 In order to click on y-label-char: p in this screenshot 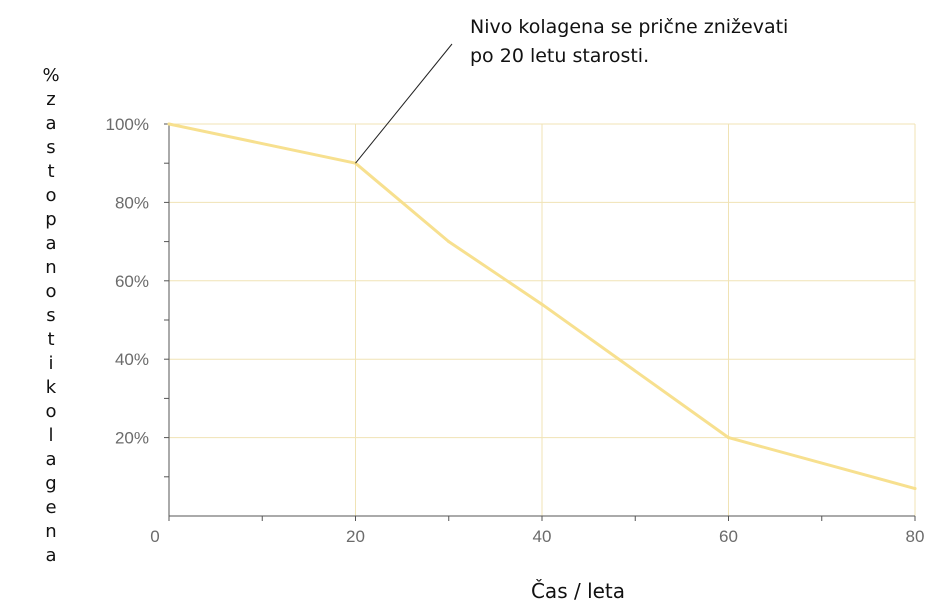, I will do `click(50, 219)`.